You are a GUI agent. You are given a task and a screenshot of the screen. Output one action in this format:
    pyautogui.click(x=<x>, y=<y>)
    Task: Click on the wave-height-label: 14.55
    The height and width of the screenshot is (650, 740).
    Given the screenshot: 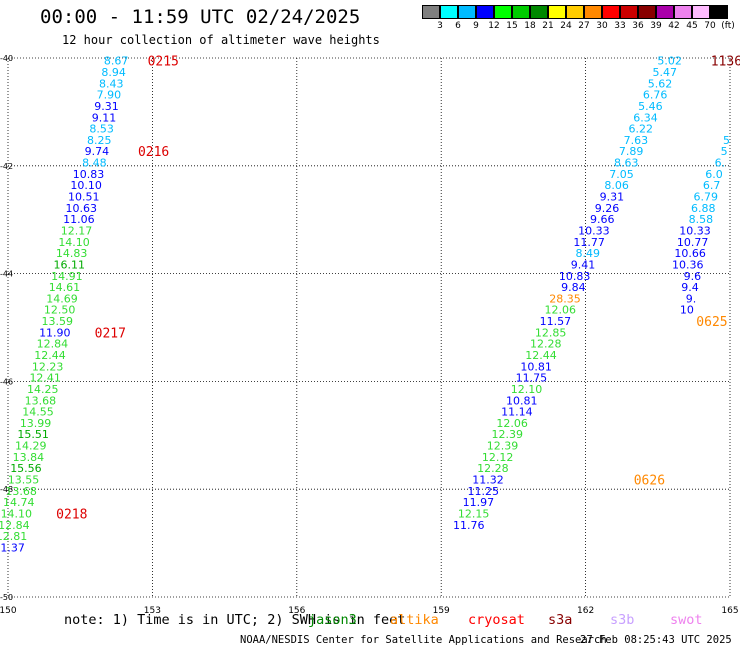 What is the action you would take?
    pyautogui.click(x=38, y=412)
    